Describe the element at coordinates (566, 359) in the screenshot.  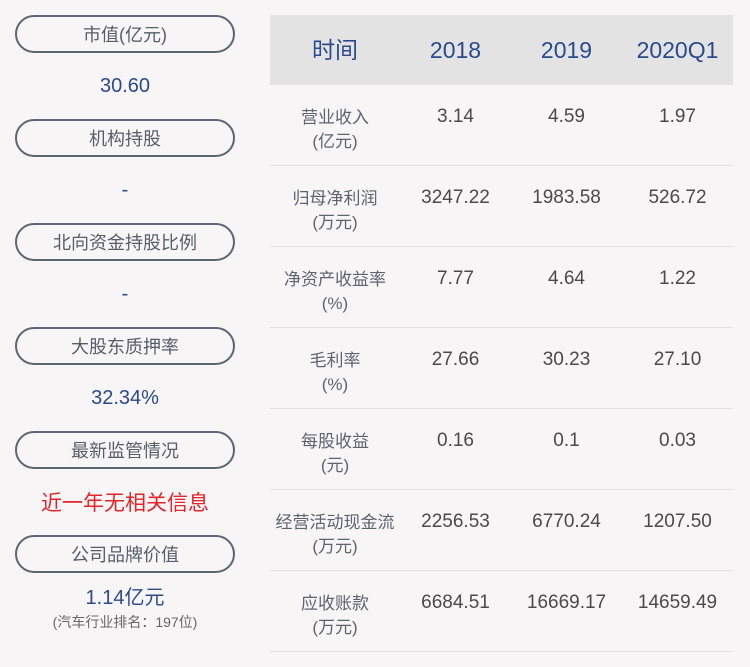
I see `table-cell: 30.23` at that location.